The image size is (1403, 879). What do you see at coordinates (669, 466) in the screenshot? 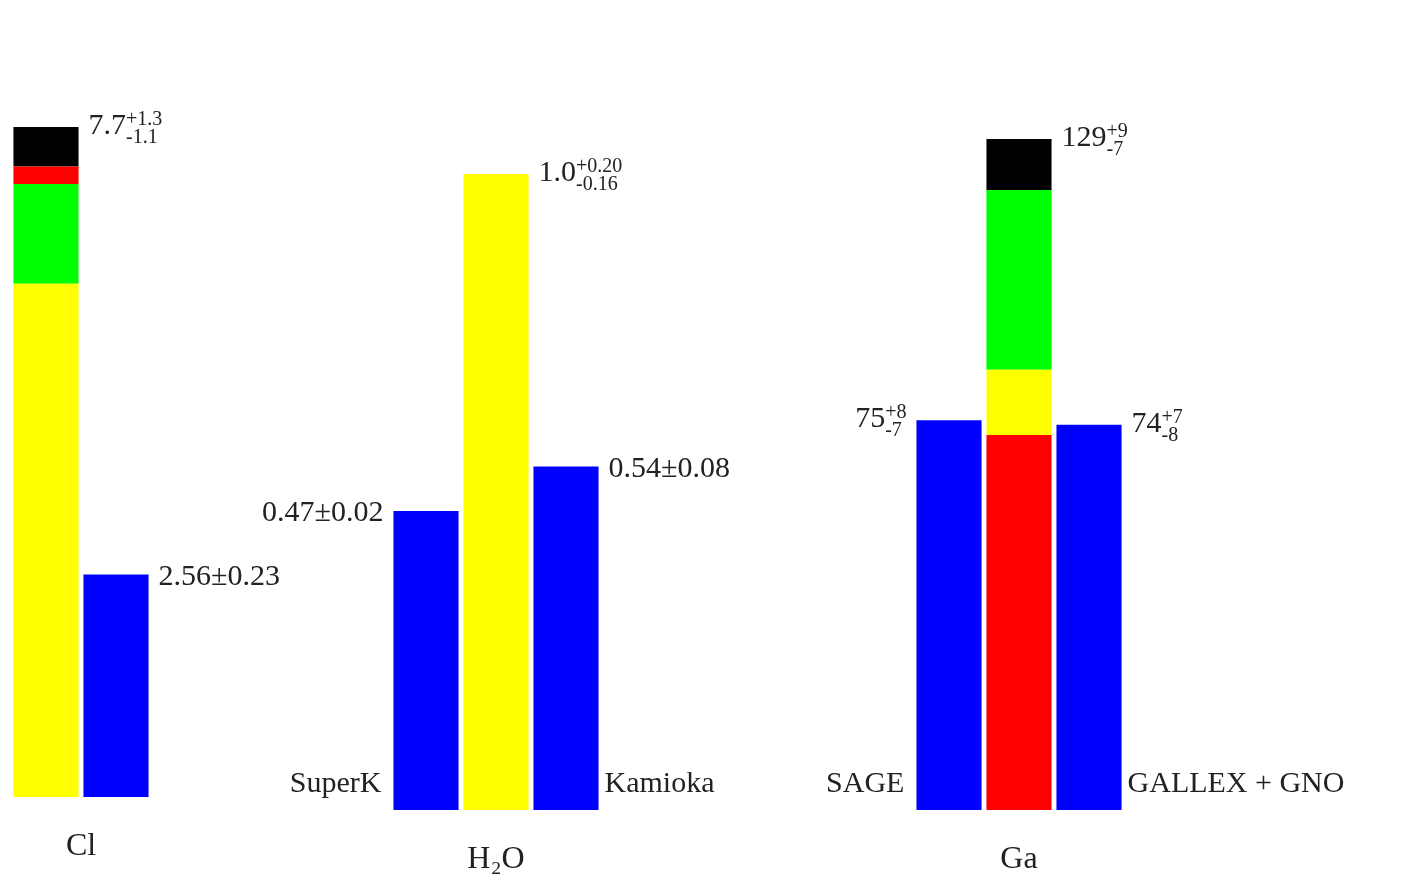
I see `total-label: 0.54±0.08` at bounding box center [669, 466].